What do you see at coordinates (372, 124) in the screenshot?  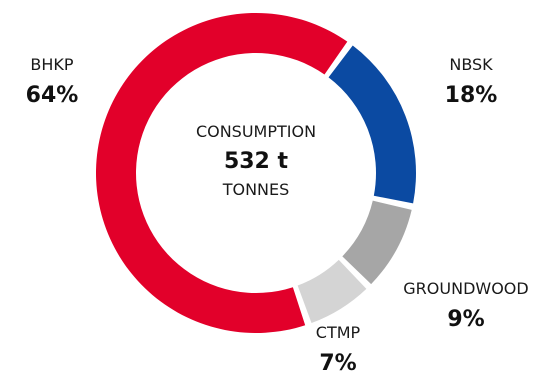 I see `slice-nbsk` at bounding box center [372, 124].